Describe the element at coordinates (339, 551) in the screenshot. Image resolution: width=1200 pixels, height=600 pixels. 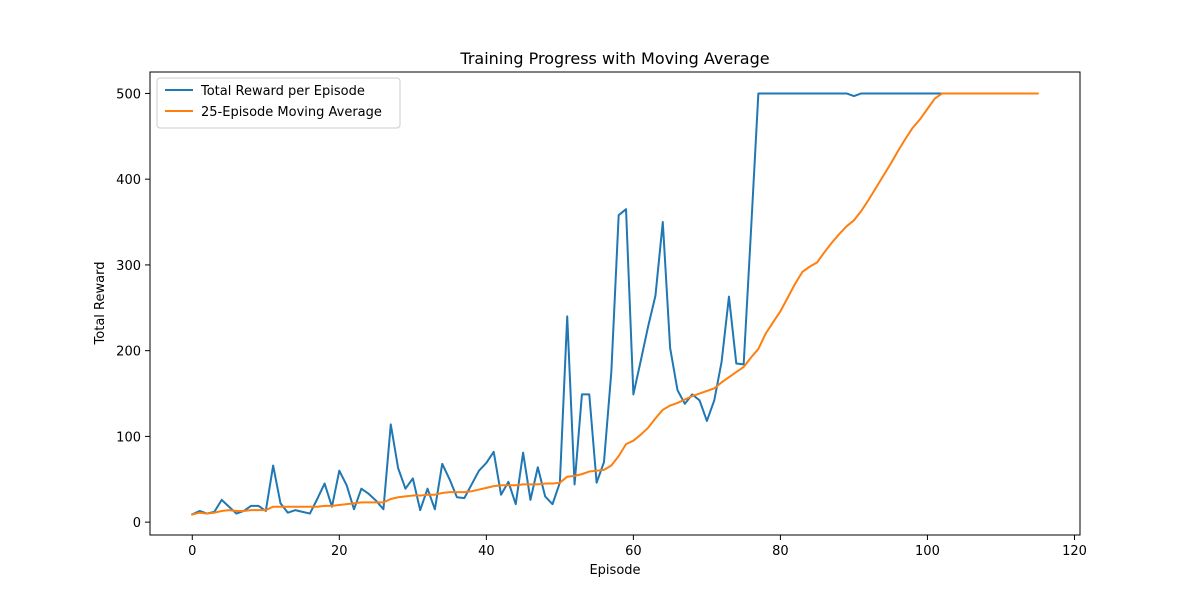
I see `x-tick-label: 20` at that location.